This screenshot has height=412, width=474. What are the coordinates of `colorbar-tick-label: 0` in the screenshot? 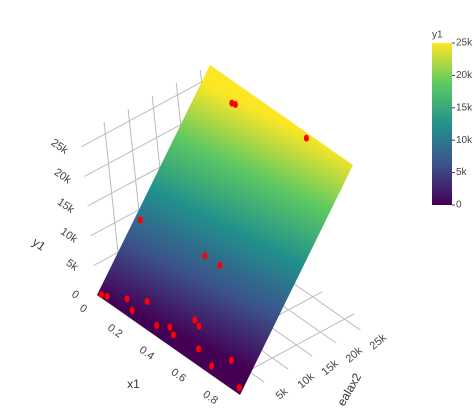 It's located at (459, 205).